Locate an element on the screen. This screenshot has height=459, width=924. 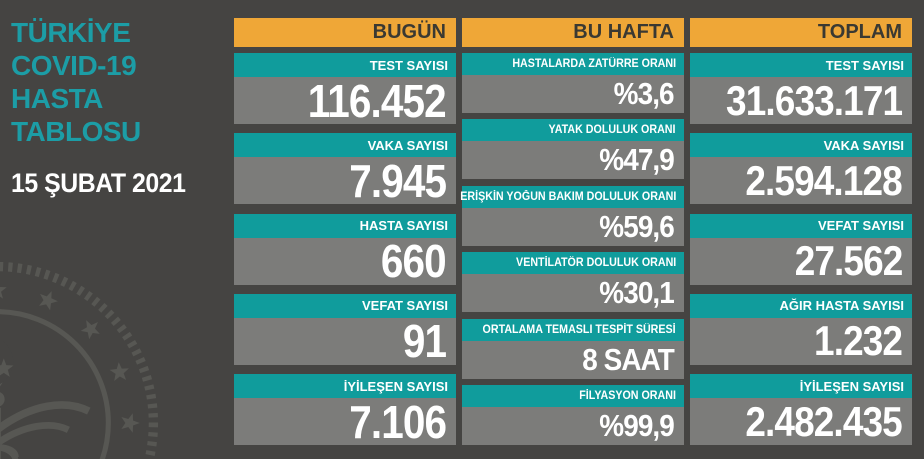
stat-value: 1.232 is located at coordinates (801, 341).